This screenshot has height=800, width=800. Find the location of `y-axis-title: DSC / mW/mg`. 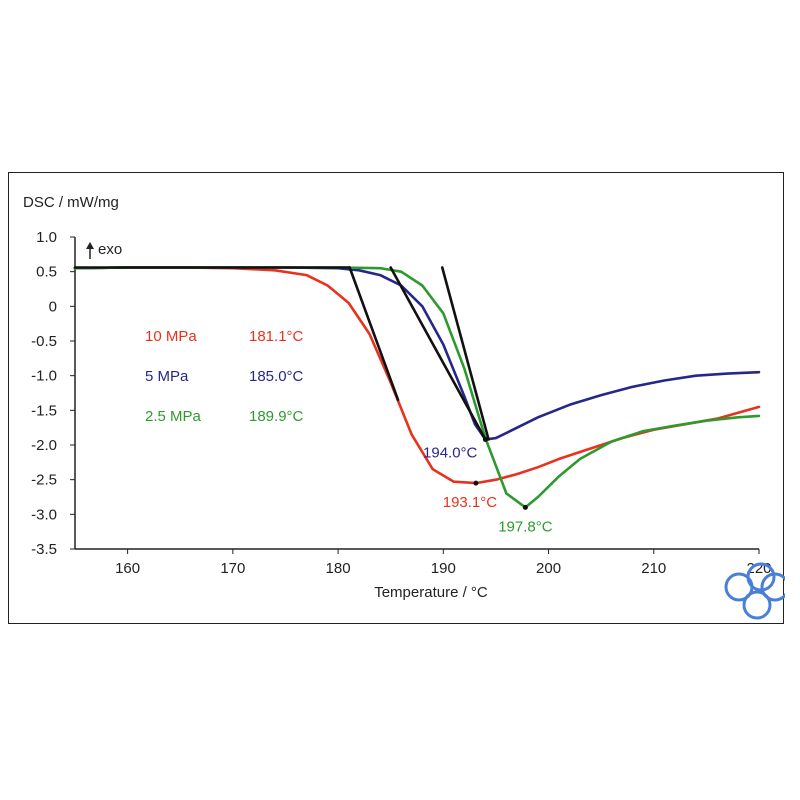

y-axis-title: DSC / mW/mg is located at coordinates (71, 202).